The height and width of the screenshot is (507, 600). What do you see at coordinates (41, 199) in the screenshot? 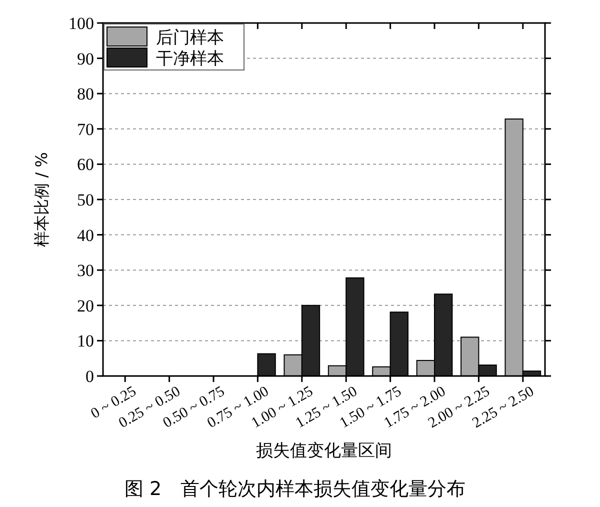
I see `y-axis-title: 样本比例 / %` at bounding box center [41, 199].